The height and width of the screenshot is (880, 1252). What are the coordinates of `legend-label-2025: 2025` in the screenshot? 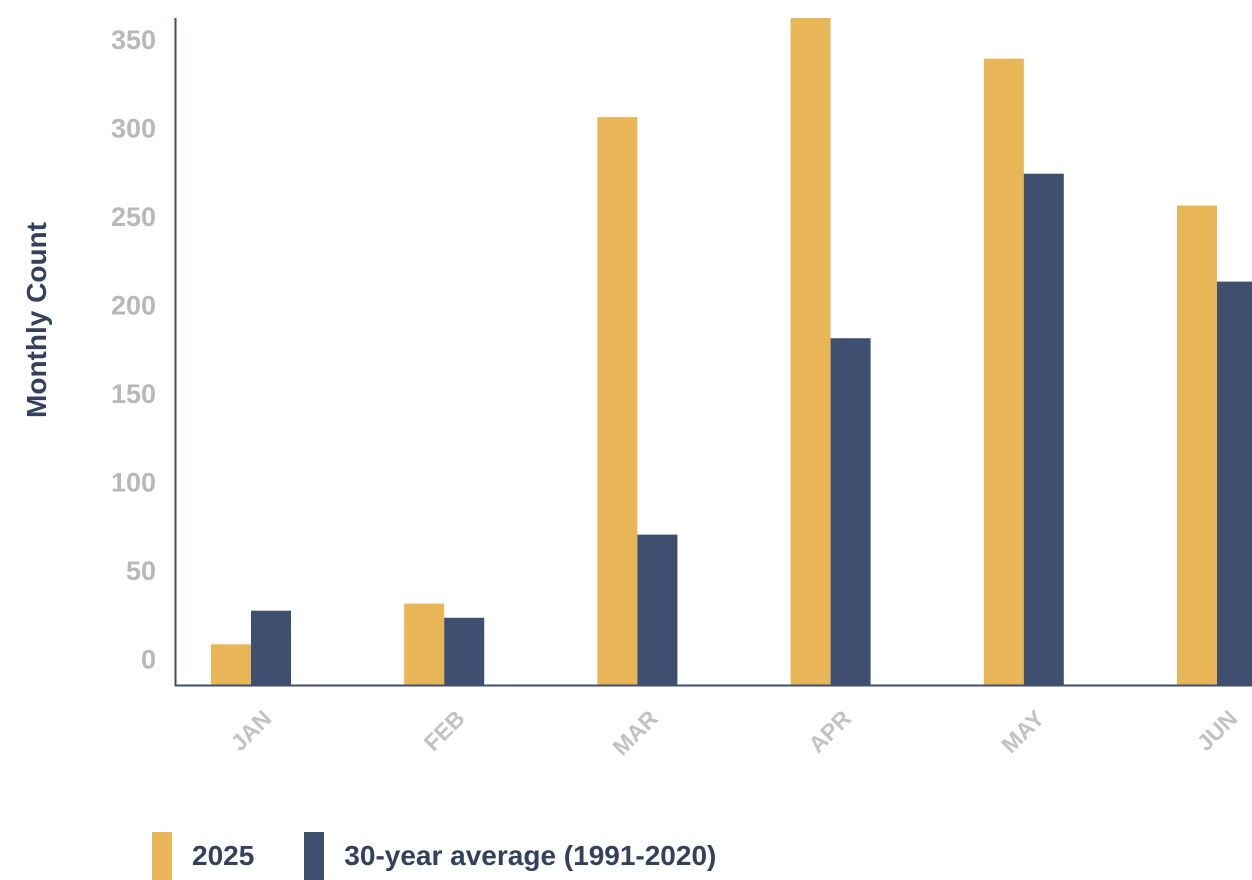 It's located at (223, 855).